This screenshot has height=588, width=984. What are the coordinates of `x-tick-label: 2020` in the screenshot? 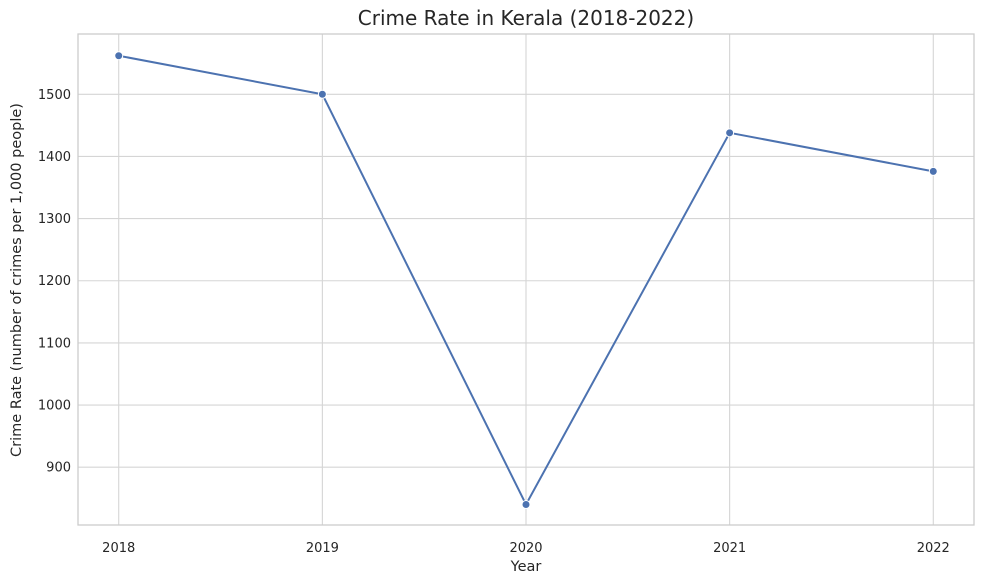 It's located at (525, 548).